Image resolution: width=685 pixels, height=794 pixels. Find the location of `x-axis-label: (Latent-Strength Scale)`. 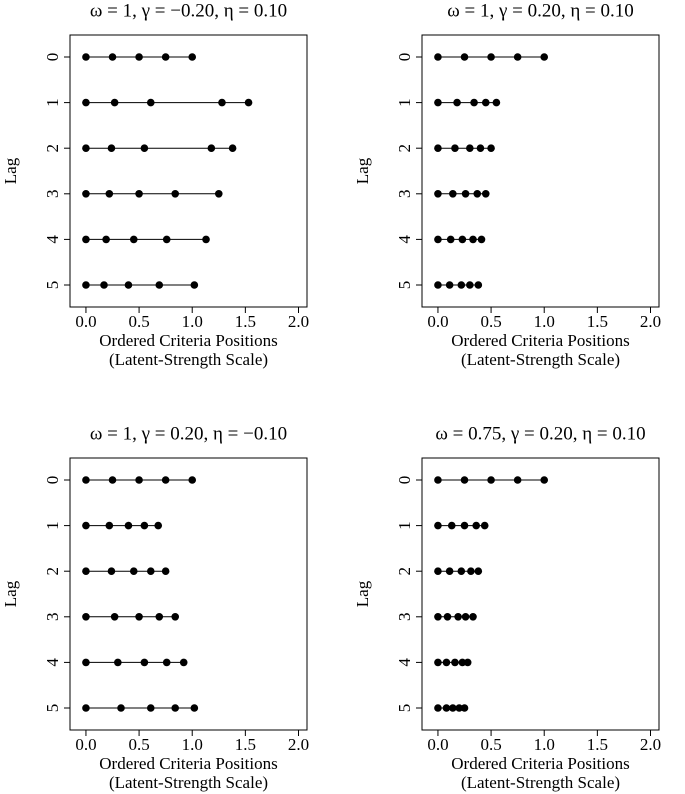

x-axis-label: (Latent-Strength Scale) is located at coordinates (188, 782).